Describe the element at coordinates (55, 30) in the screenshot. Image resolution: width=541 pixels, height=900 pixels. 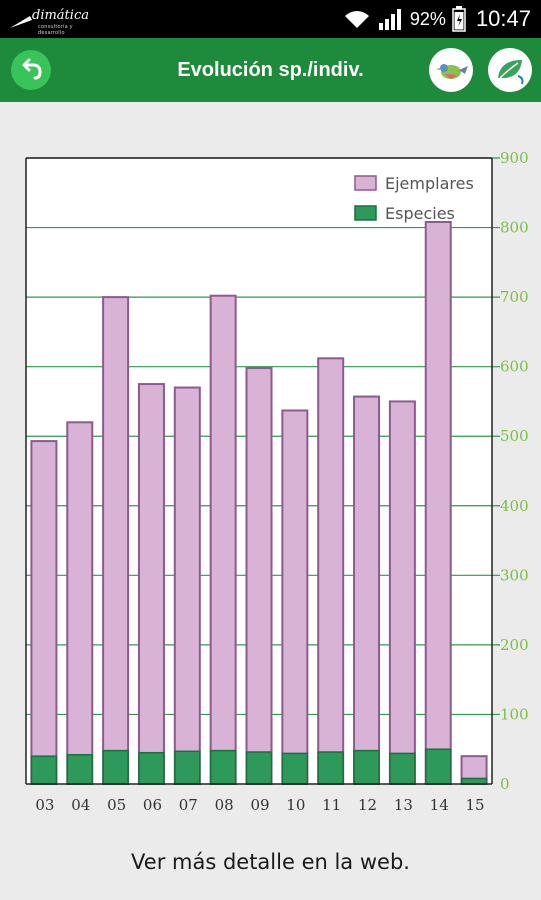
I see `logo-subtext: consultoría y desarrollo` at that location.